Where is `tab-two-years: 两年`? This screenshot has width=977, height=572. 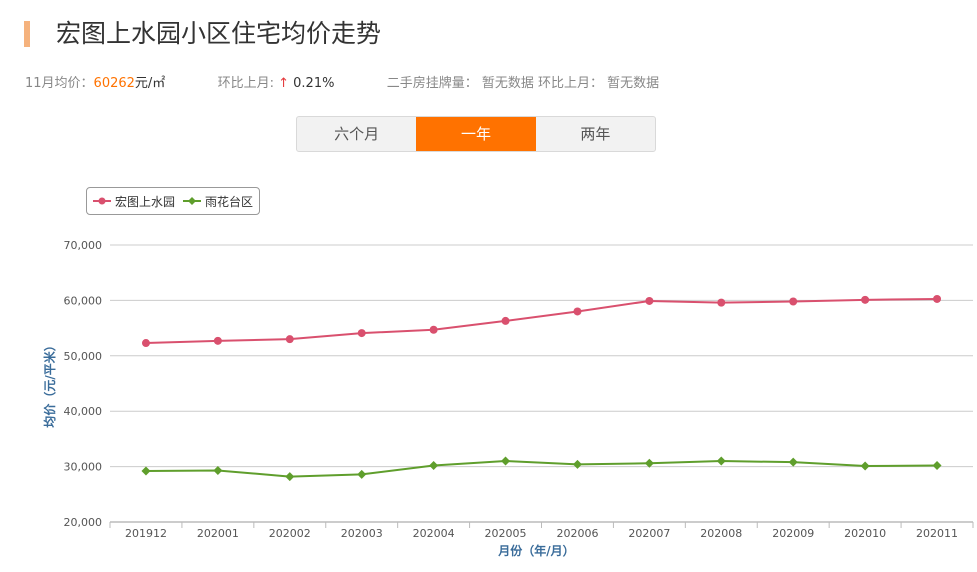
tab-two-years: 两年 is located at coordinates (595, 134).